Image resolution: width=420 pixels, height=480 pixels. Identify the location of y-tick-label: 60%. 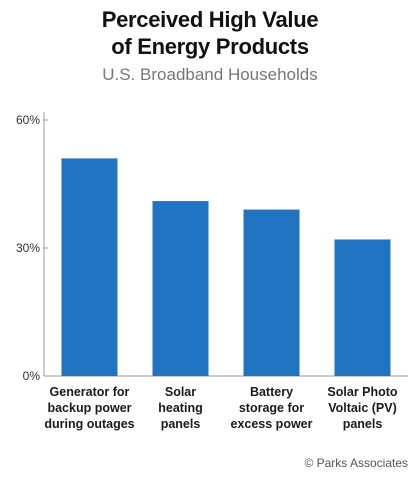
(28, 120).